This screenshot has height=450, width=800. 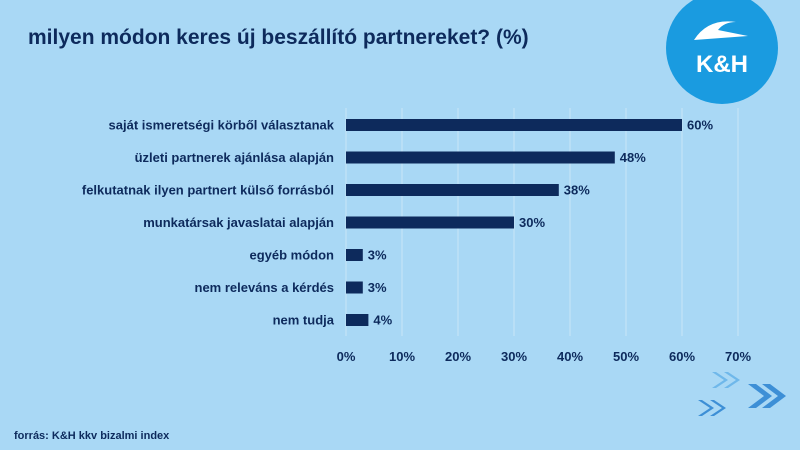 I want to click on data-label: 4%, so click(x=382, y=320).